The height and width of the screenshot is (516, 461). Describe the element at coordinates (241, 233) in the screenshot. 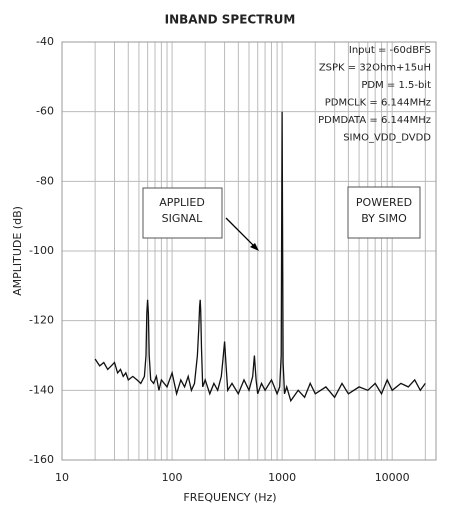

I see `arrow` at that location.